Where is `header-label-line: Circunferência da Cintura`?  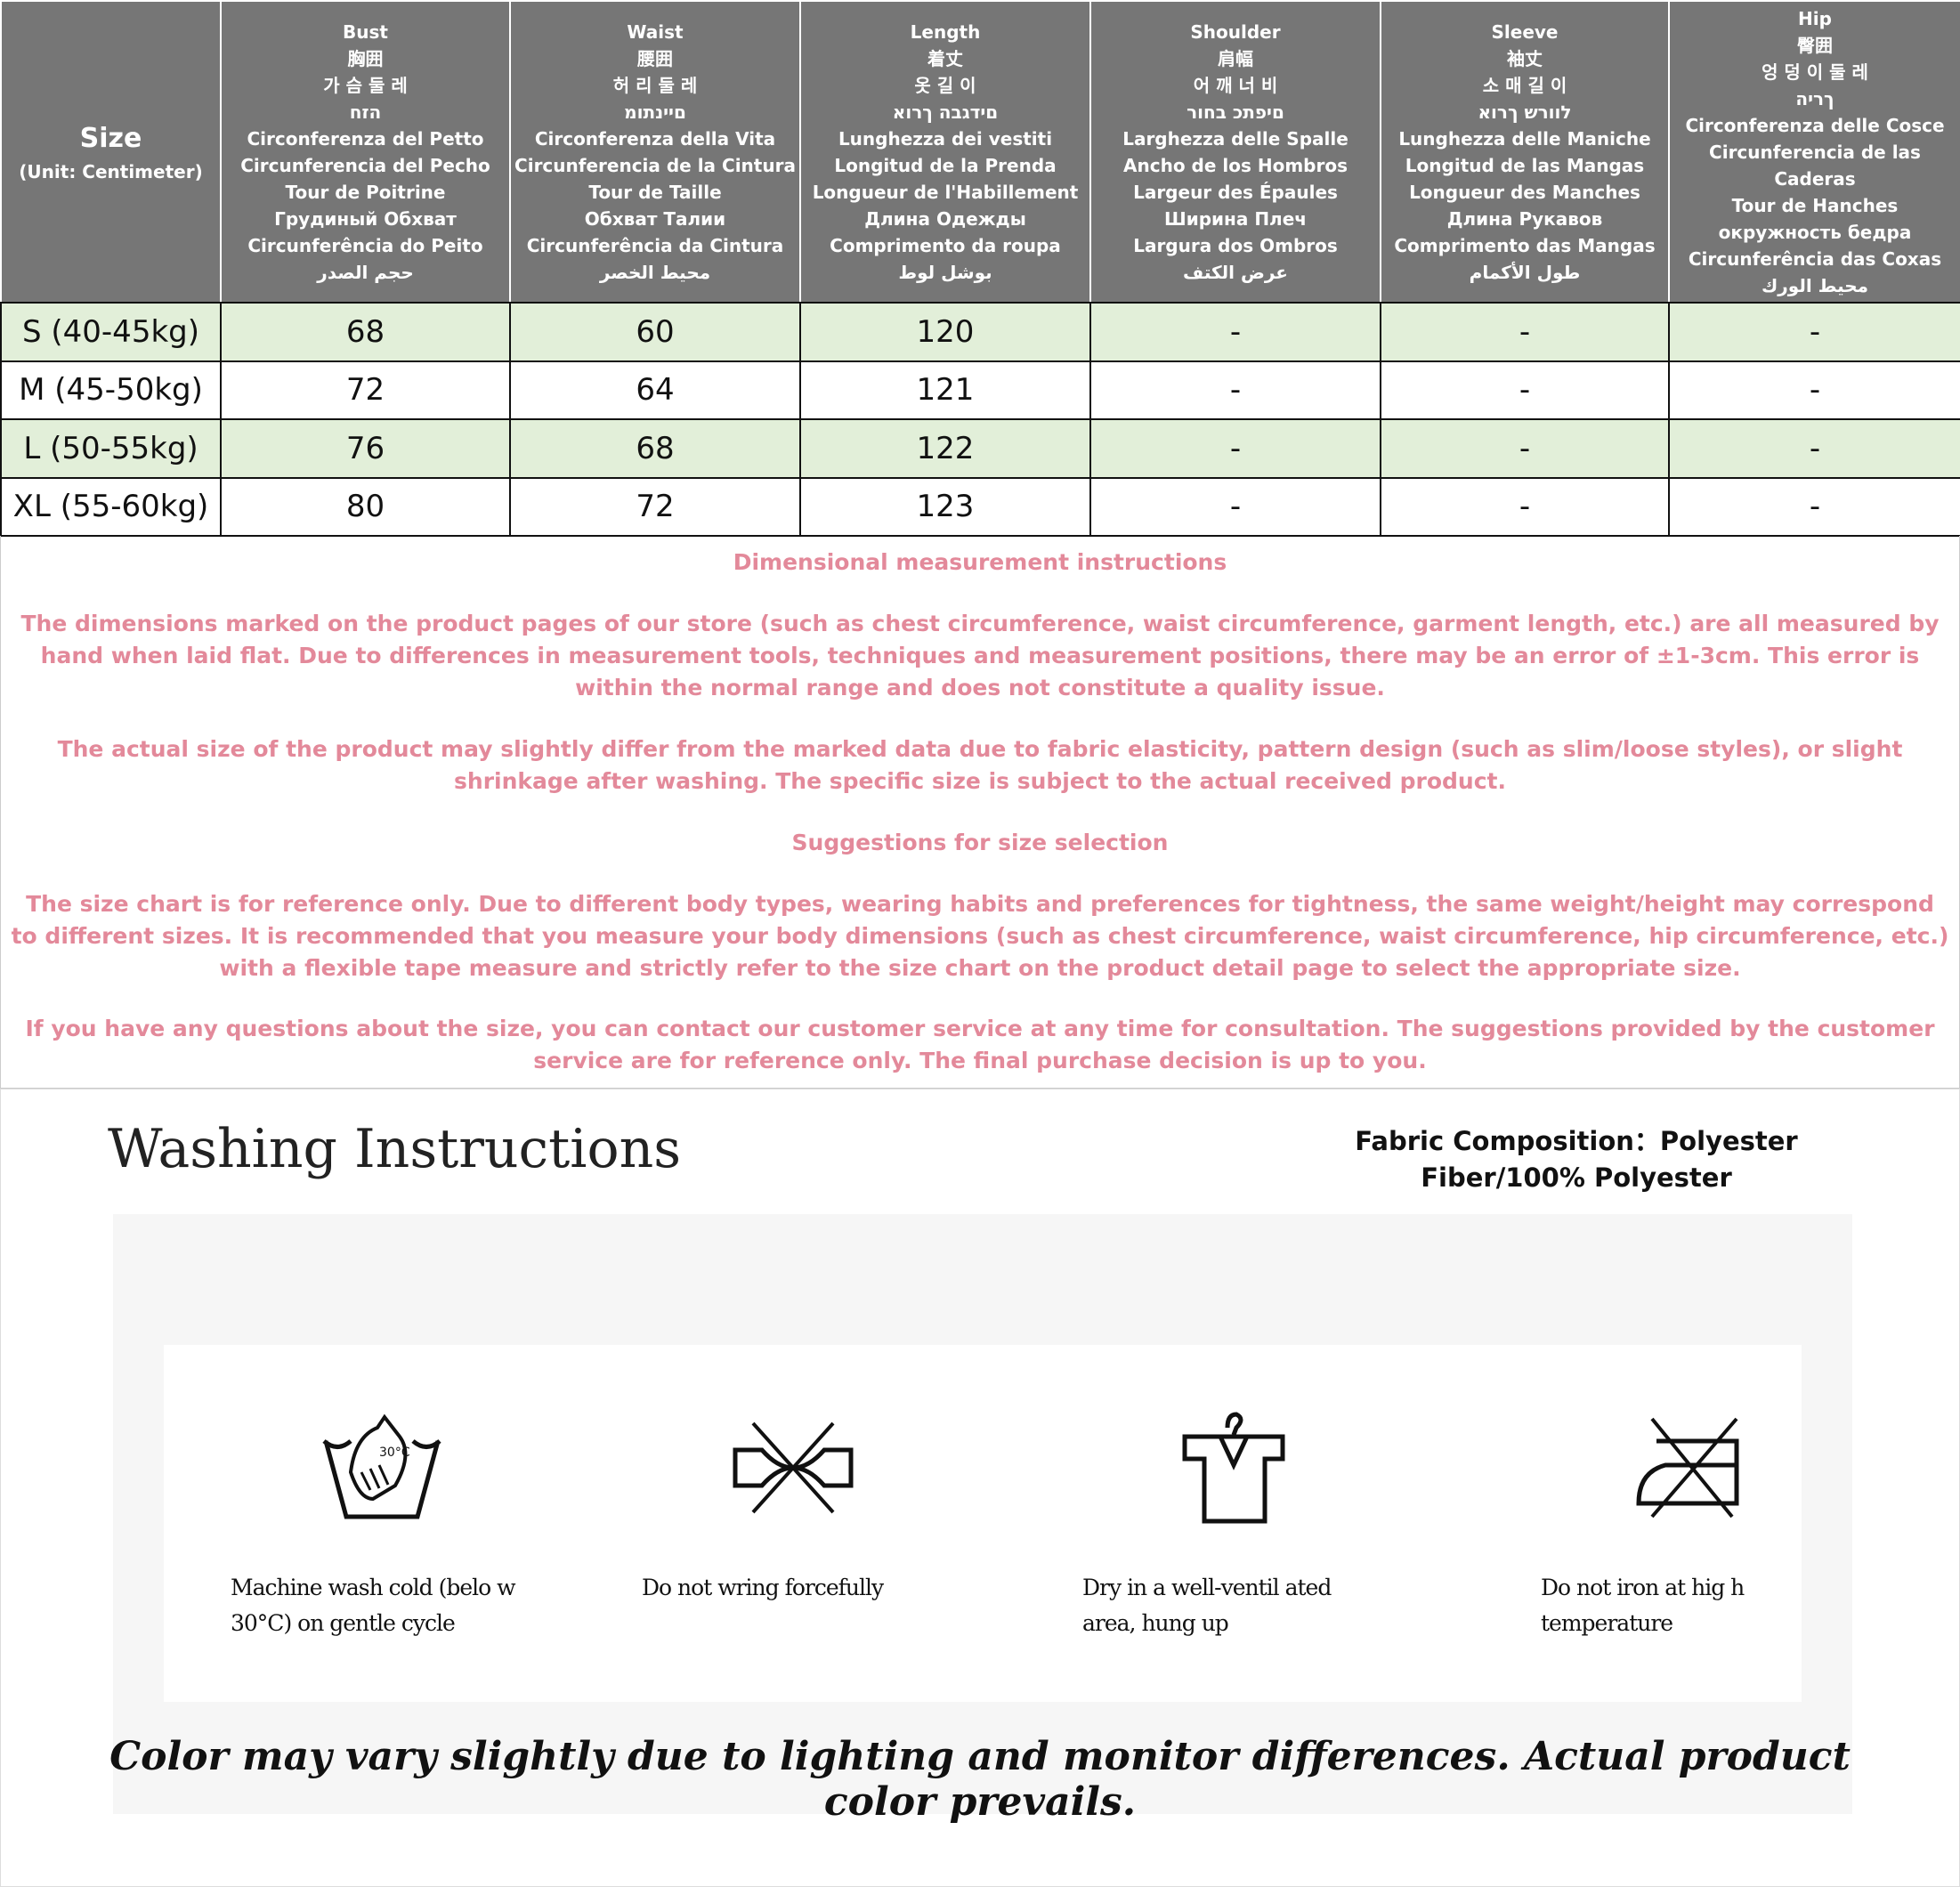 header-label-line: Circunferência da Cintura is located at coordinates (655, 245).